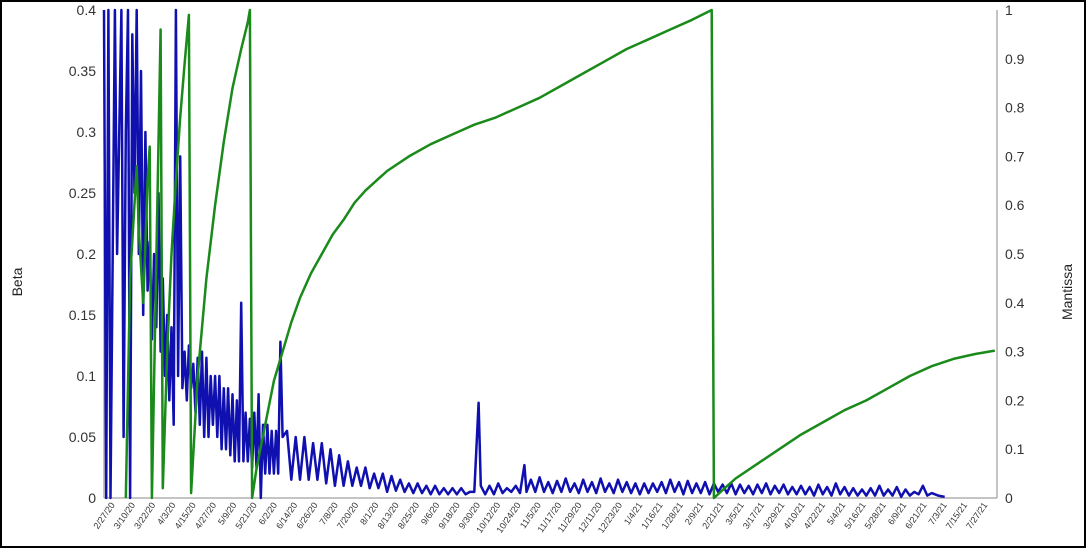 The image size is (1086, 553). Describe the element at coordinates (82, 437) in the screenshot. I see `y-tick-label-left: 0.05` at that location.